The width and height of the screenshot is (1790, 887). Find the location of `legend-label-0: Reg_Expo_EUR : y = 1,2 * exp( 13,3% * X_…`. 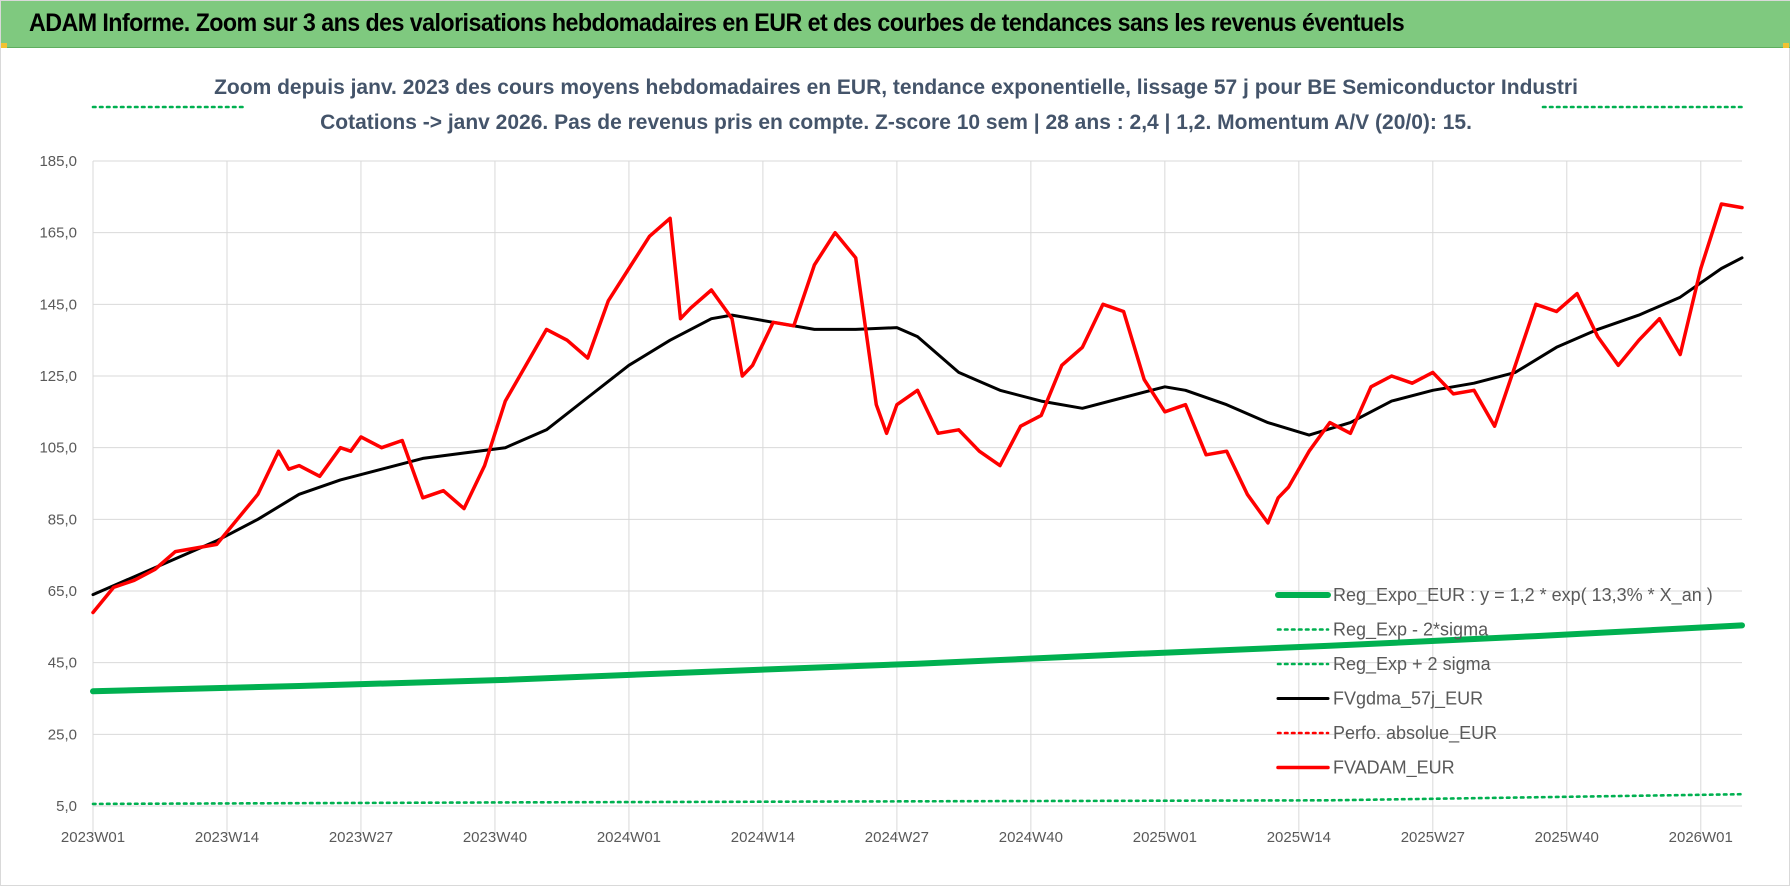

legend-label-0: Reg_Expo_EUR : y = 1,2 * exp( 13,3% * X_… is located at coordinates (1523, 595).